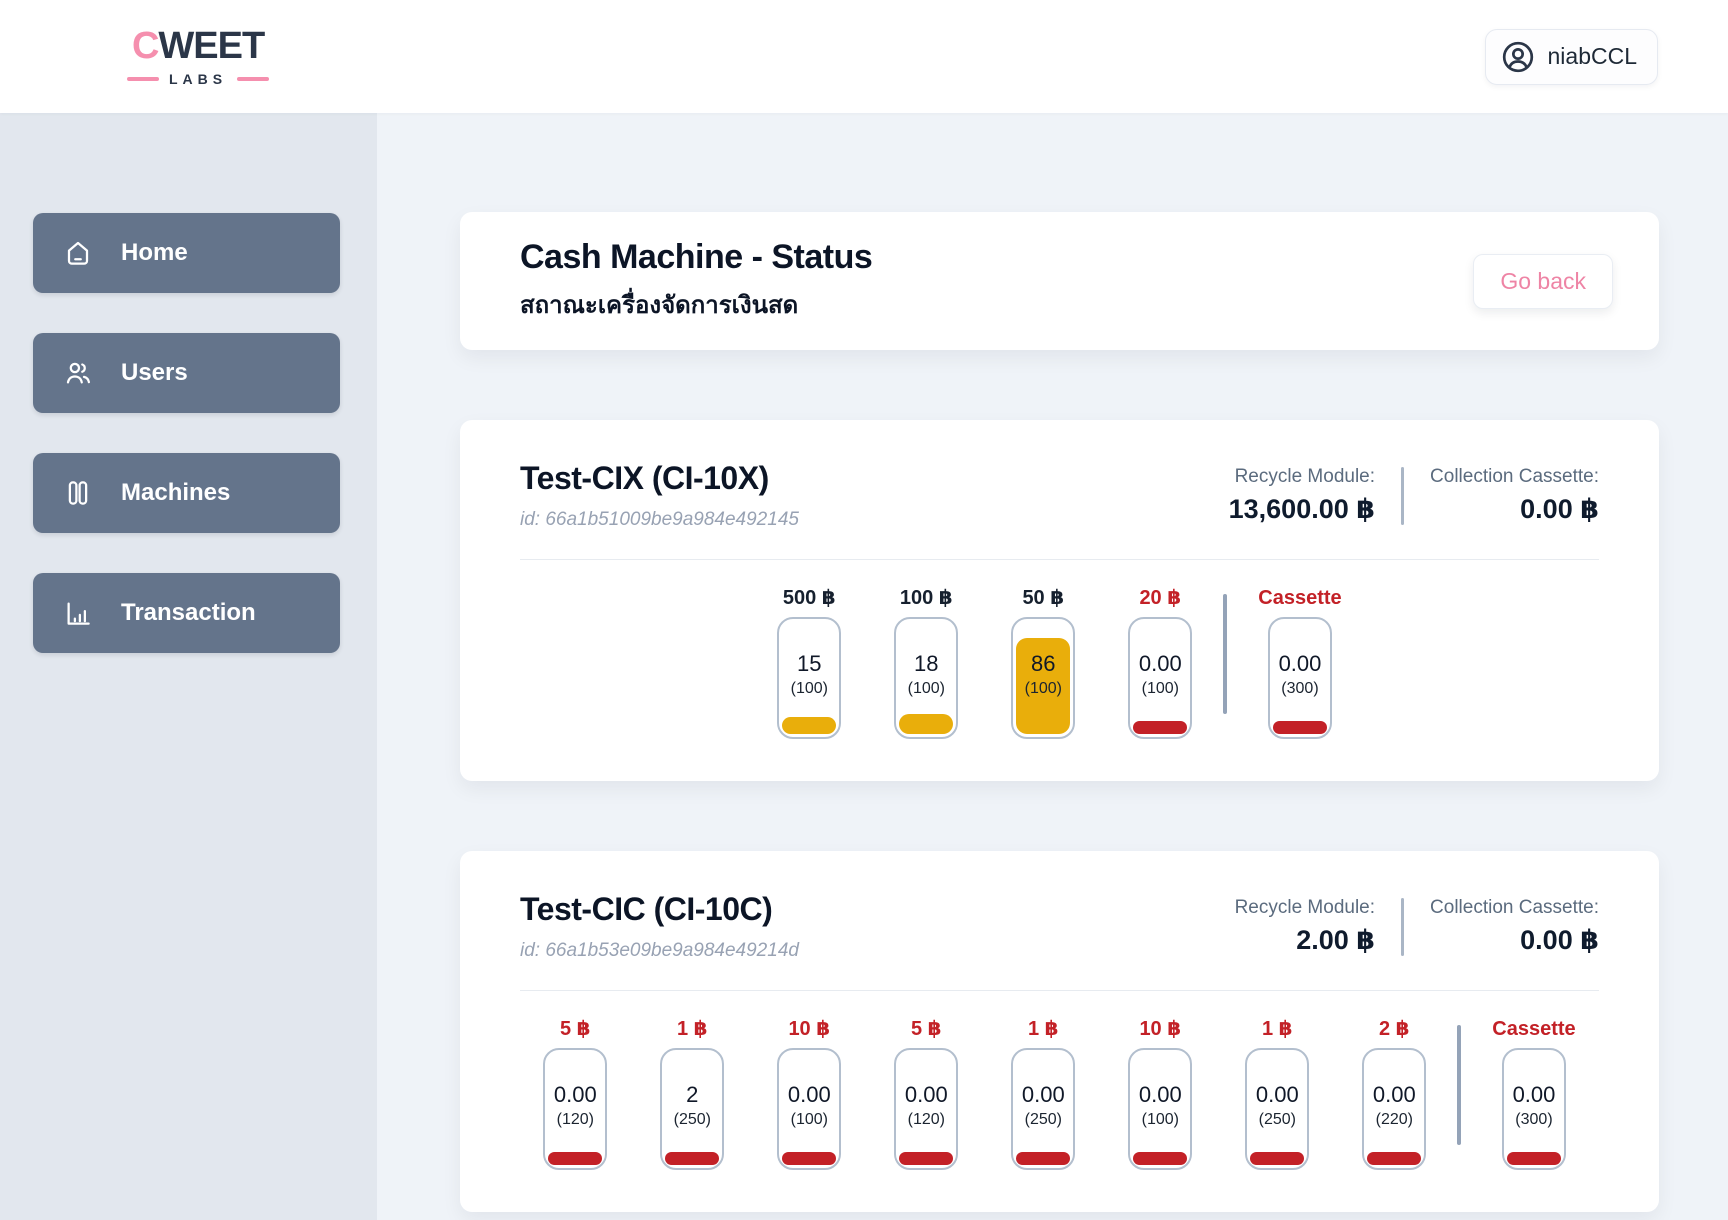 This screenshot has height=1220, width=1728. What do you see at coordinates (1518, 57) in the screenshot?
I see `user-avatar-icon` at bounding box center [1518, 57].